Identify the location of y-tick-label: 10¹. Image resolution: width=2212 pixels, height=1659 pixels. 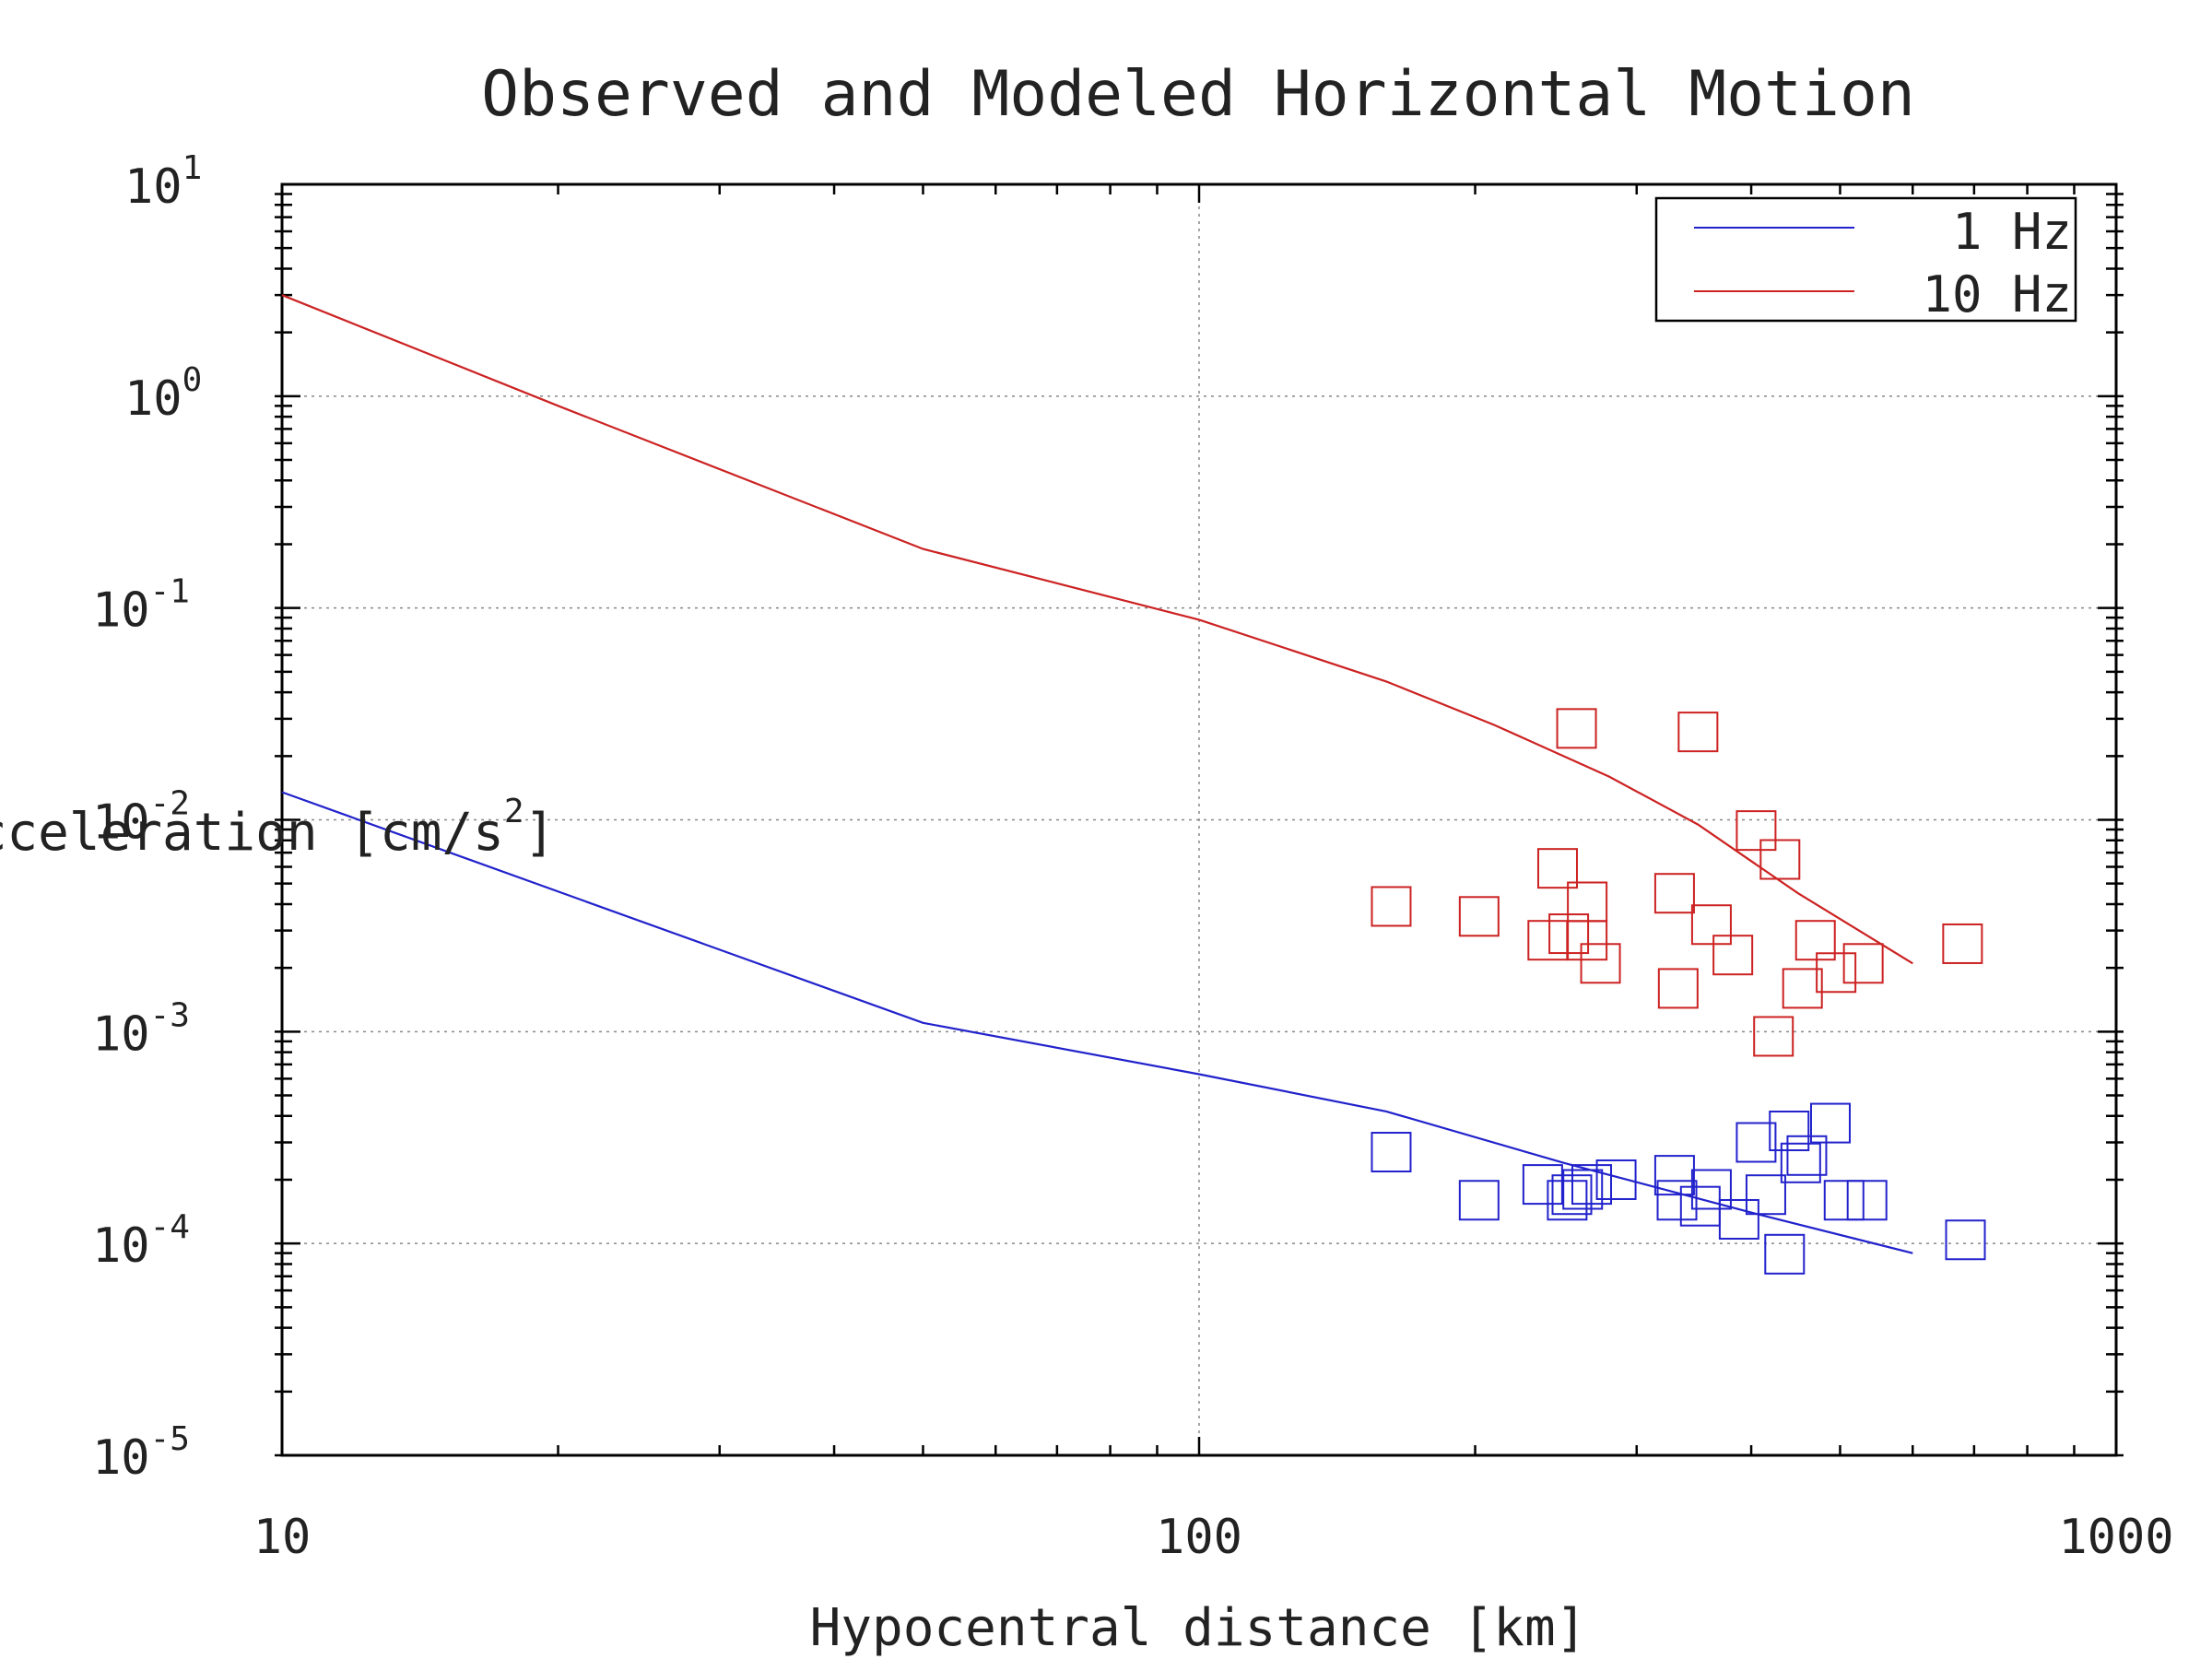
(163, 182).